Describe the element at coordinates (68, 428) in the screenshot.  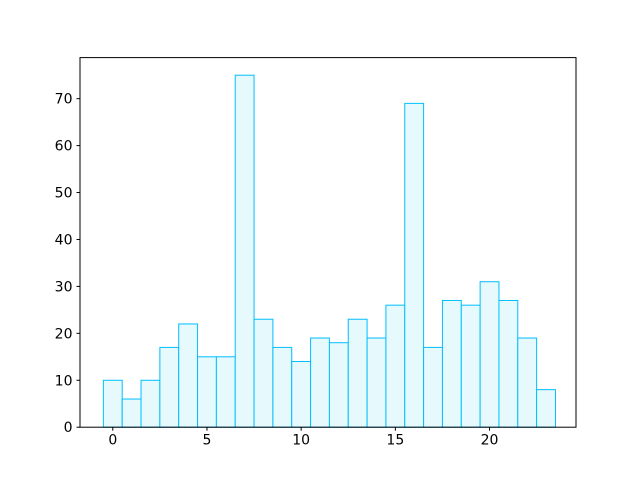
I see `y-tick-label: 0` at that location.